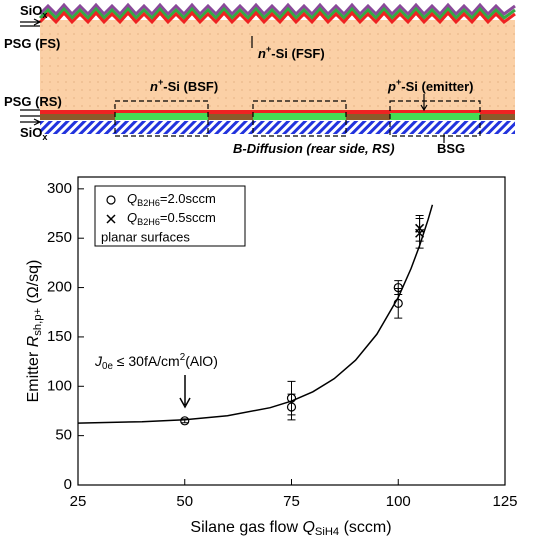 The image size is (535, 543). I want to click on legend-note: planar surfaces, so click(145, 236).